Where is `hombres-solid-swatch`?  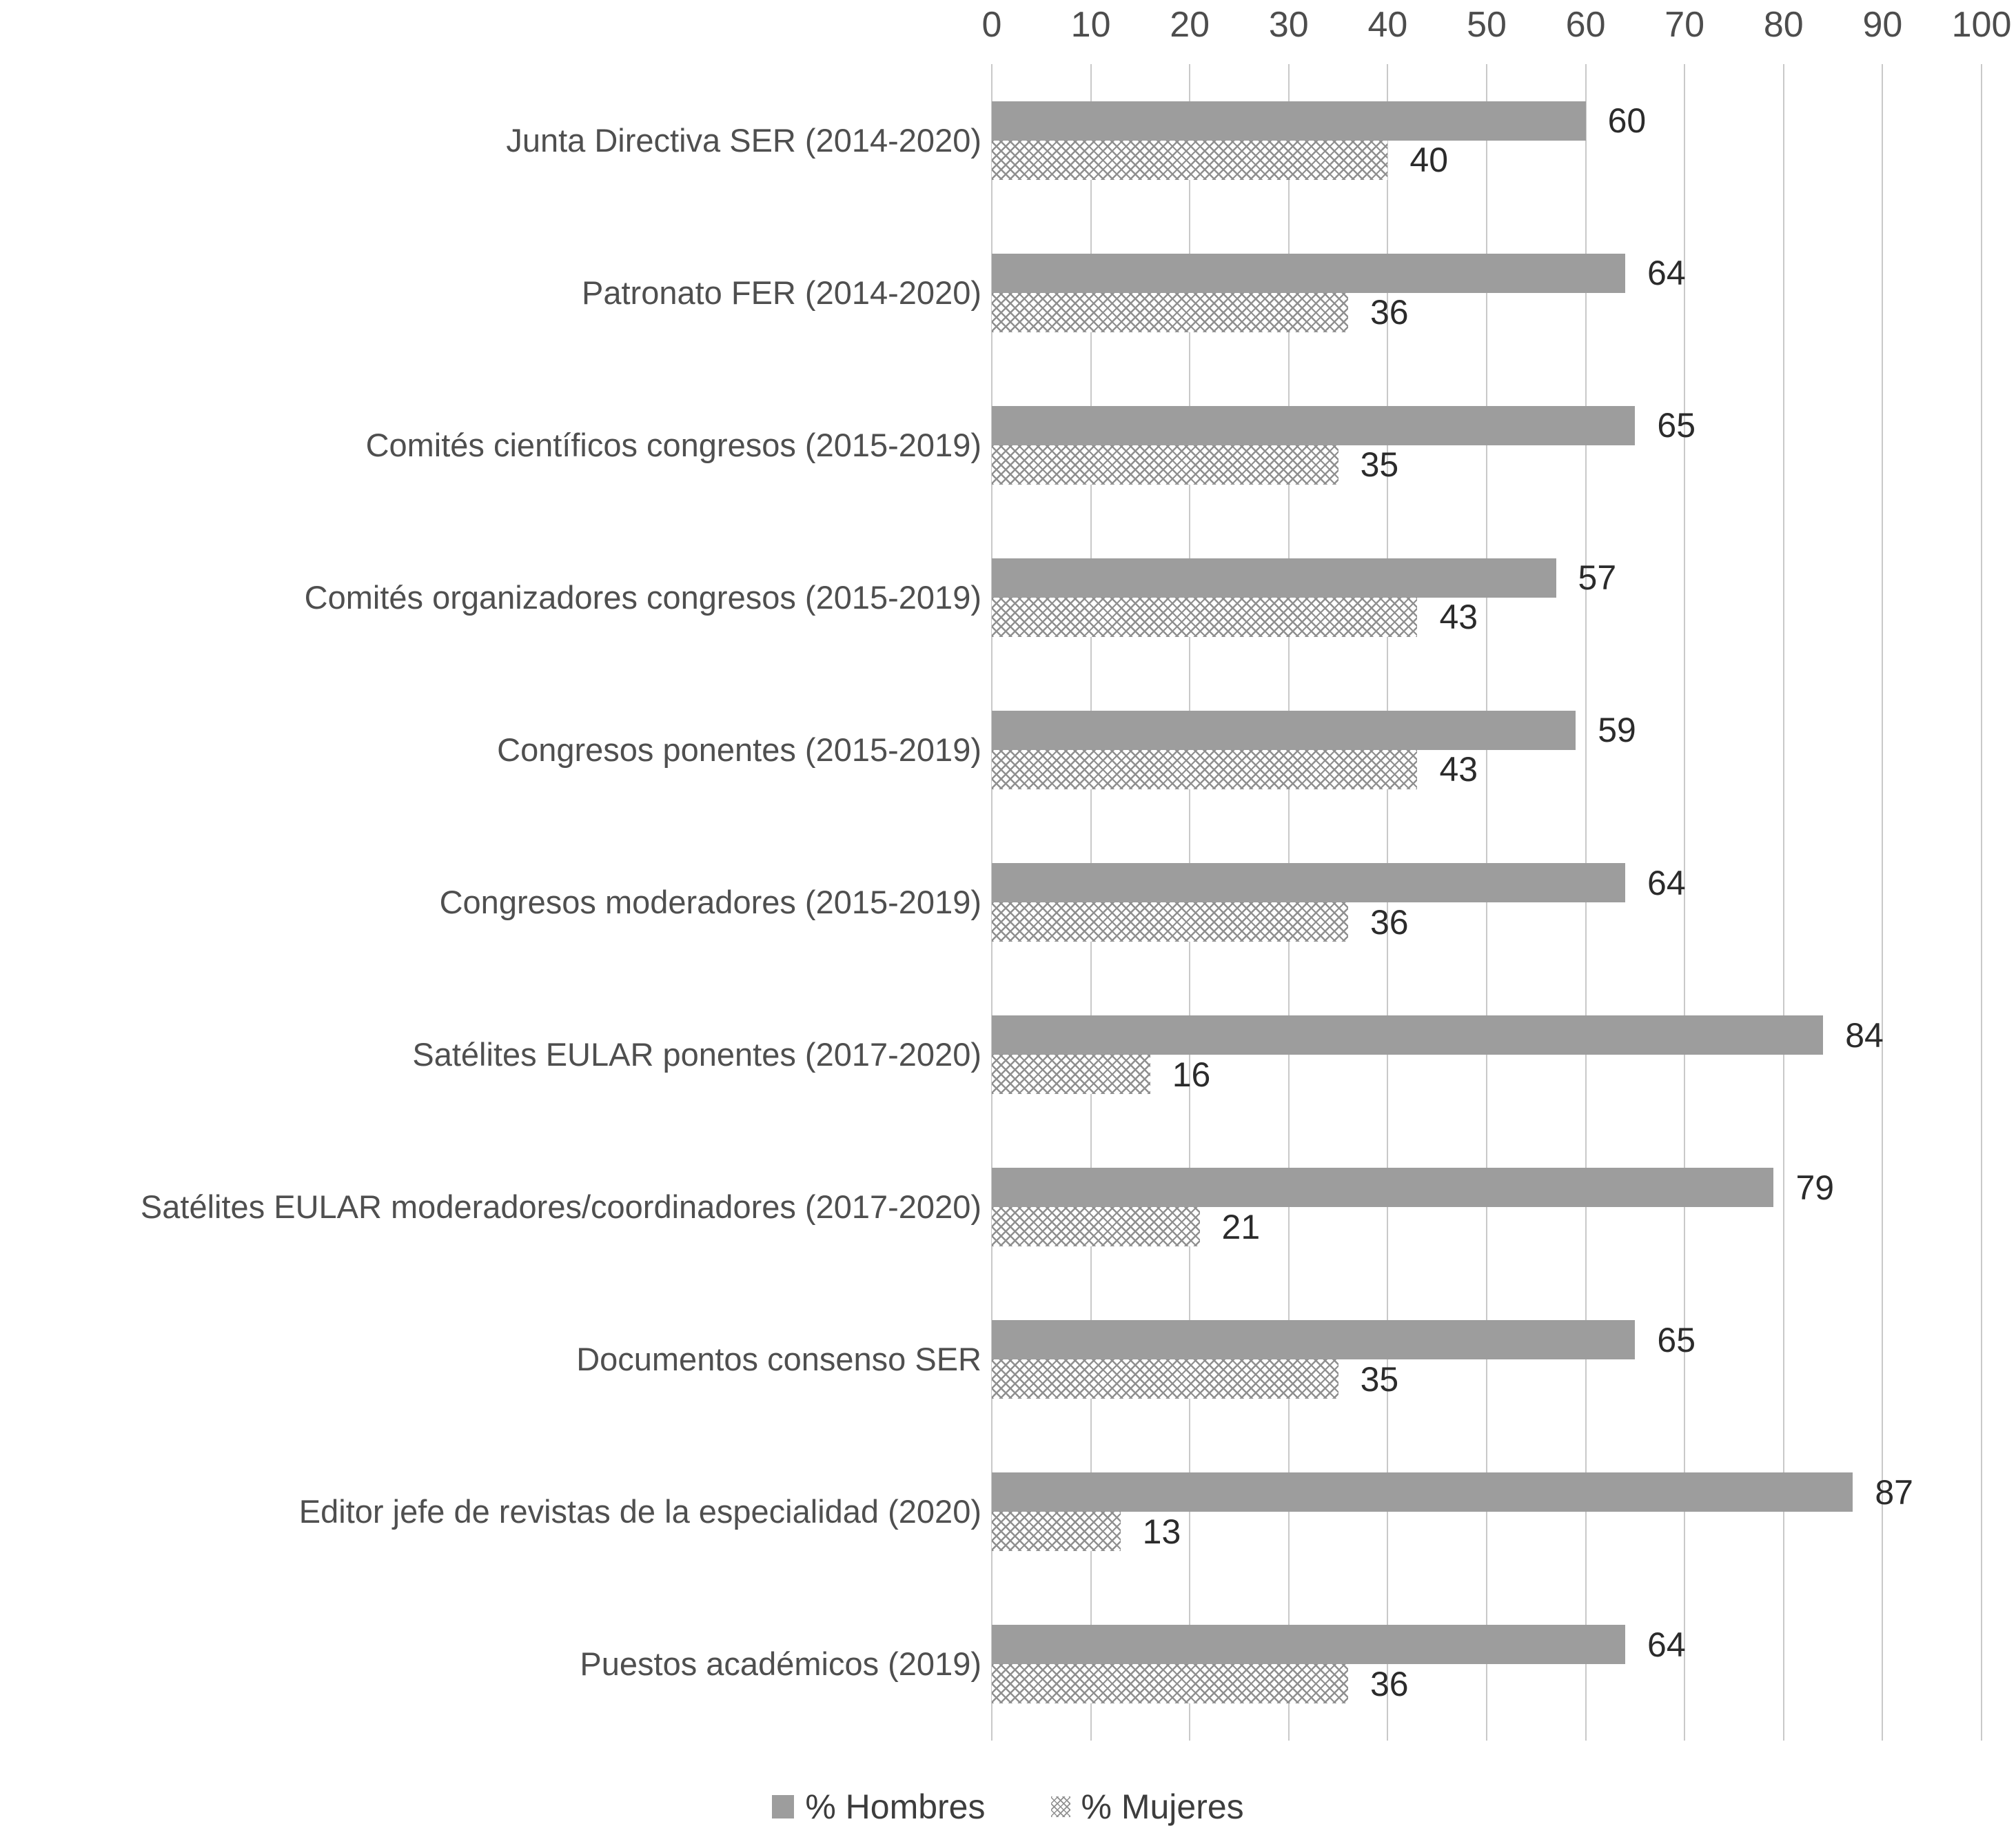 hombres-solid-swatch is located at coordinates (783, 1807).